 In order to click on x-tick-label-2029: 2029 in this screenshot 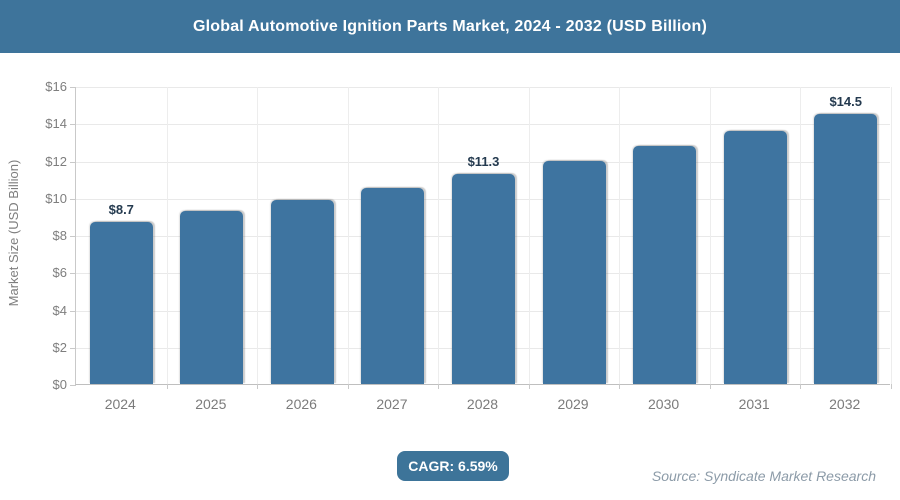, I will do `click(573, 404)`.